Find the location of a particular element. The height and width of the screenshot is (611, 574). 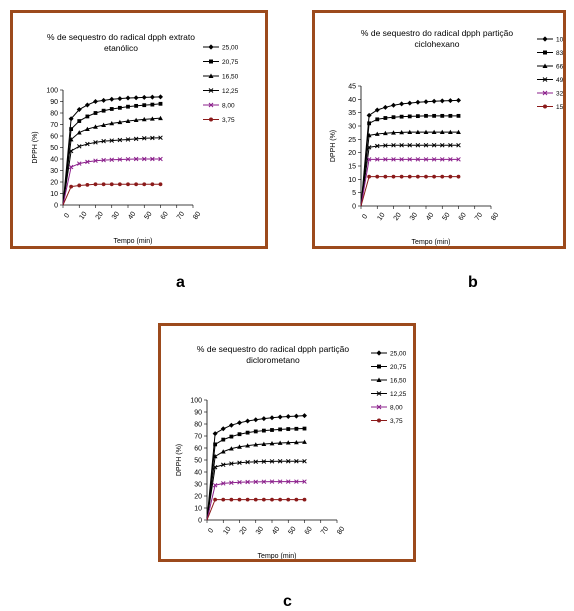

y-tick-label: 30 is located at coordinates (198, 485).